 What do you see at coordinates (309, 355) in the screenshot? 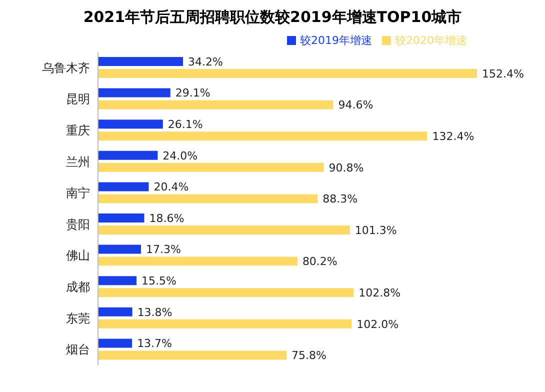
I see `data-label: 75.8%` at bounding box center [309, 355].